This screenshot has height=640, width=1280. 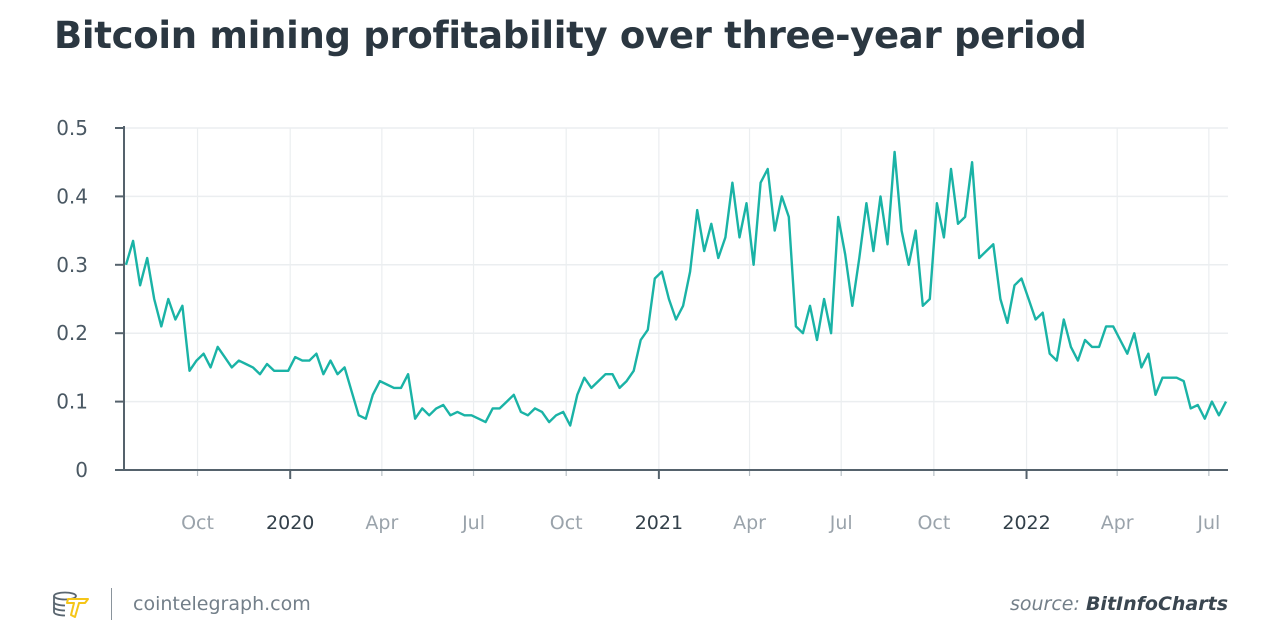 I want to click on y-tick-label: 0, so click(x=81, y=470).